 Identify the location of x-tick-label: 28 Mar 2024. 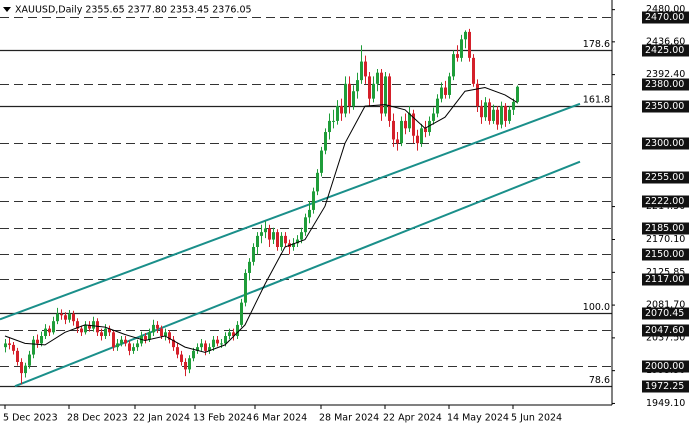
(349, 418).